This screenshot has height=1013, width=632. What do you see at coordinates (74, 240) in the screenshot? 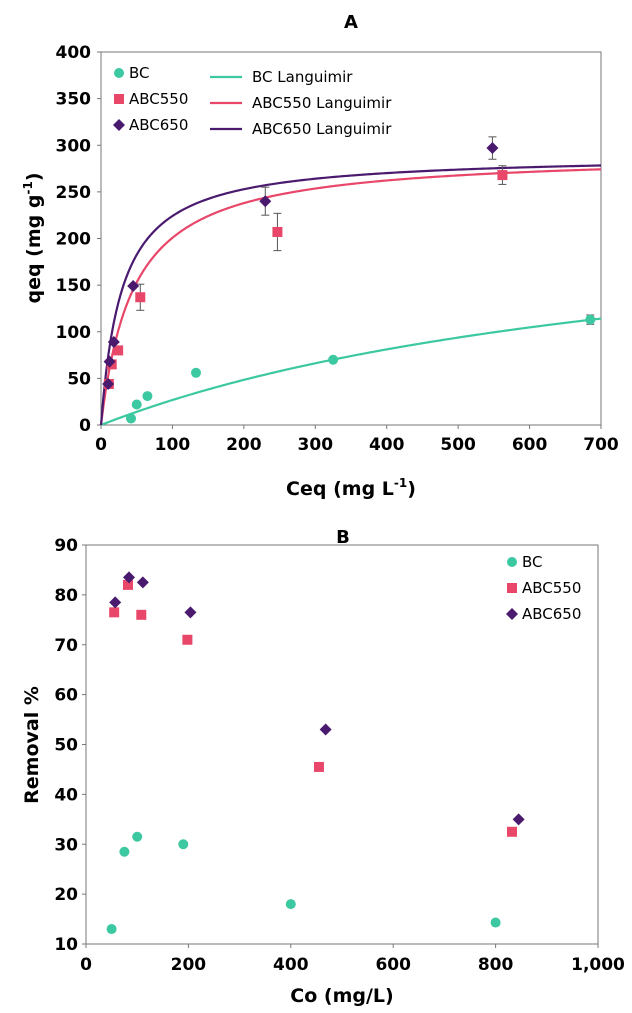
I see `chart-a-y-tick-label: 200` at bounding box center [74, 240].